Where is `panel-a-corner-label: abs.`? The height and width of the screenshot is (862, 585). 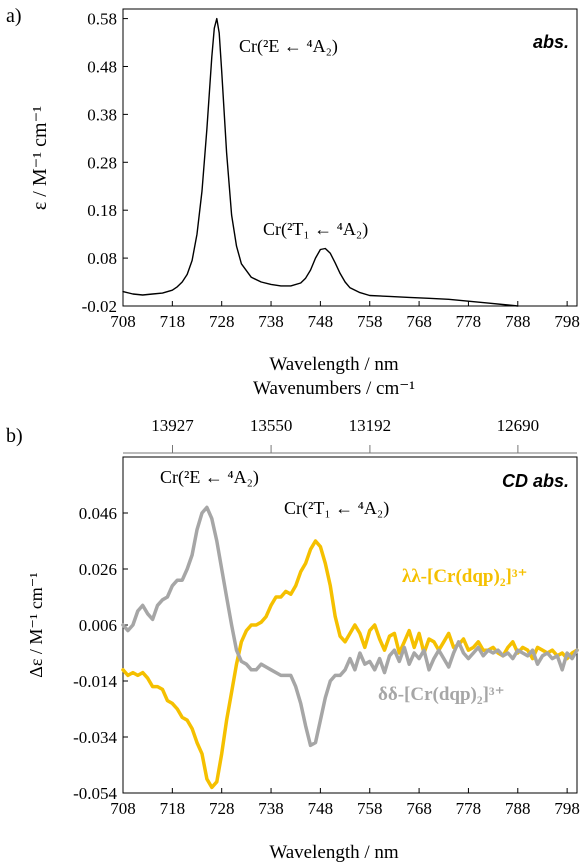 panel-a-corner-label: abs. is located at coordinates (551, 42).